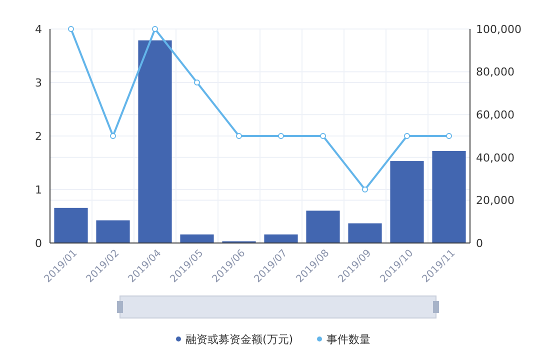 The height and width of the screenshot is (353, 554). Describe the element at coordinates (495, 72) in the screenshot. I see `y2-tick-label: 80,000` at that location.